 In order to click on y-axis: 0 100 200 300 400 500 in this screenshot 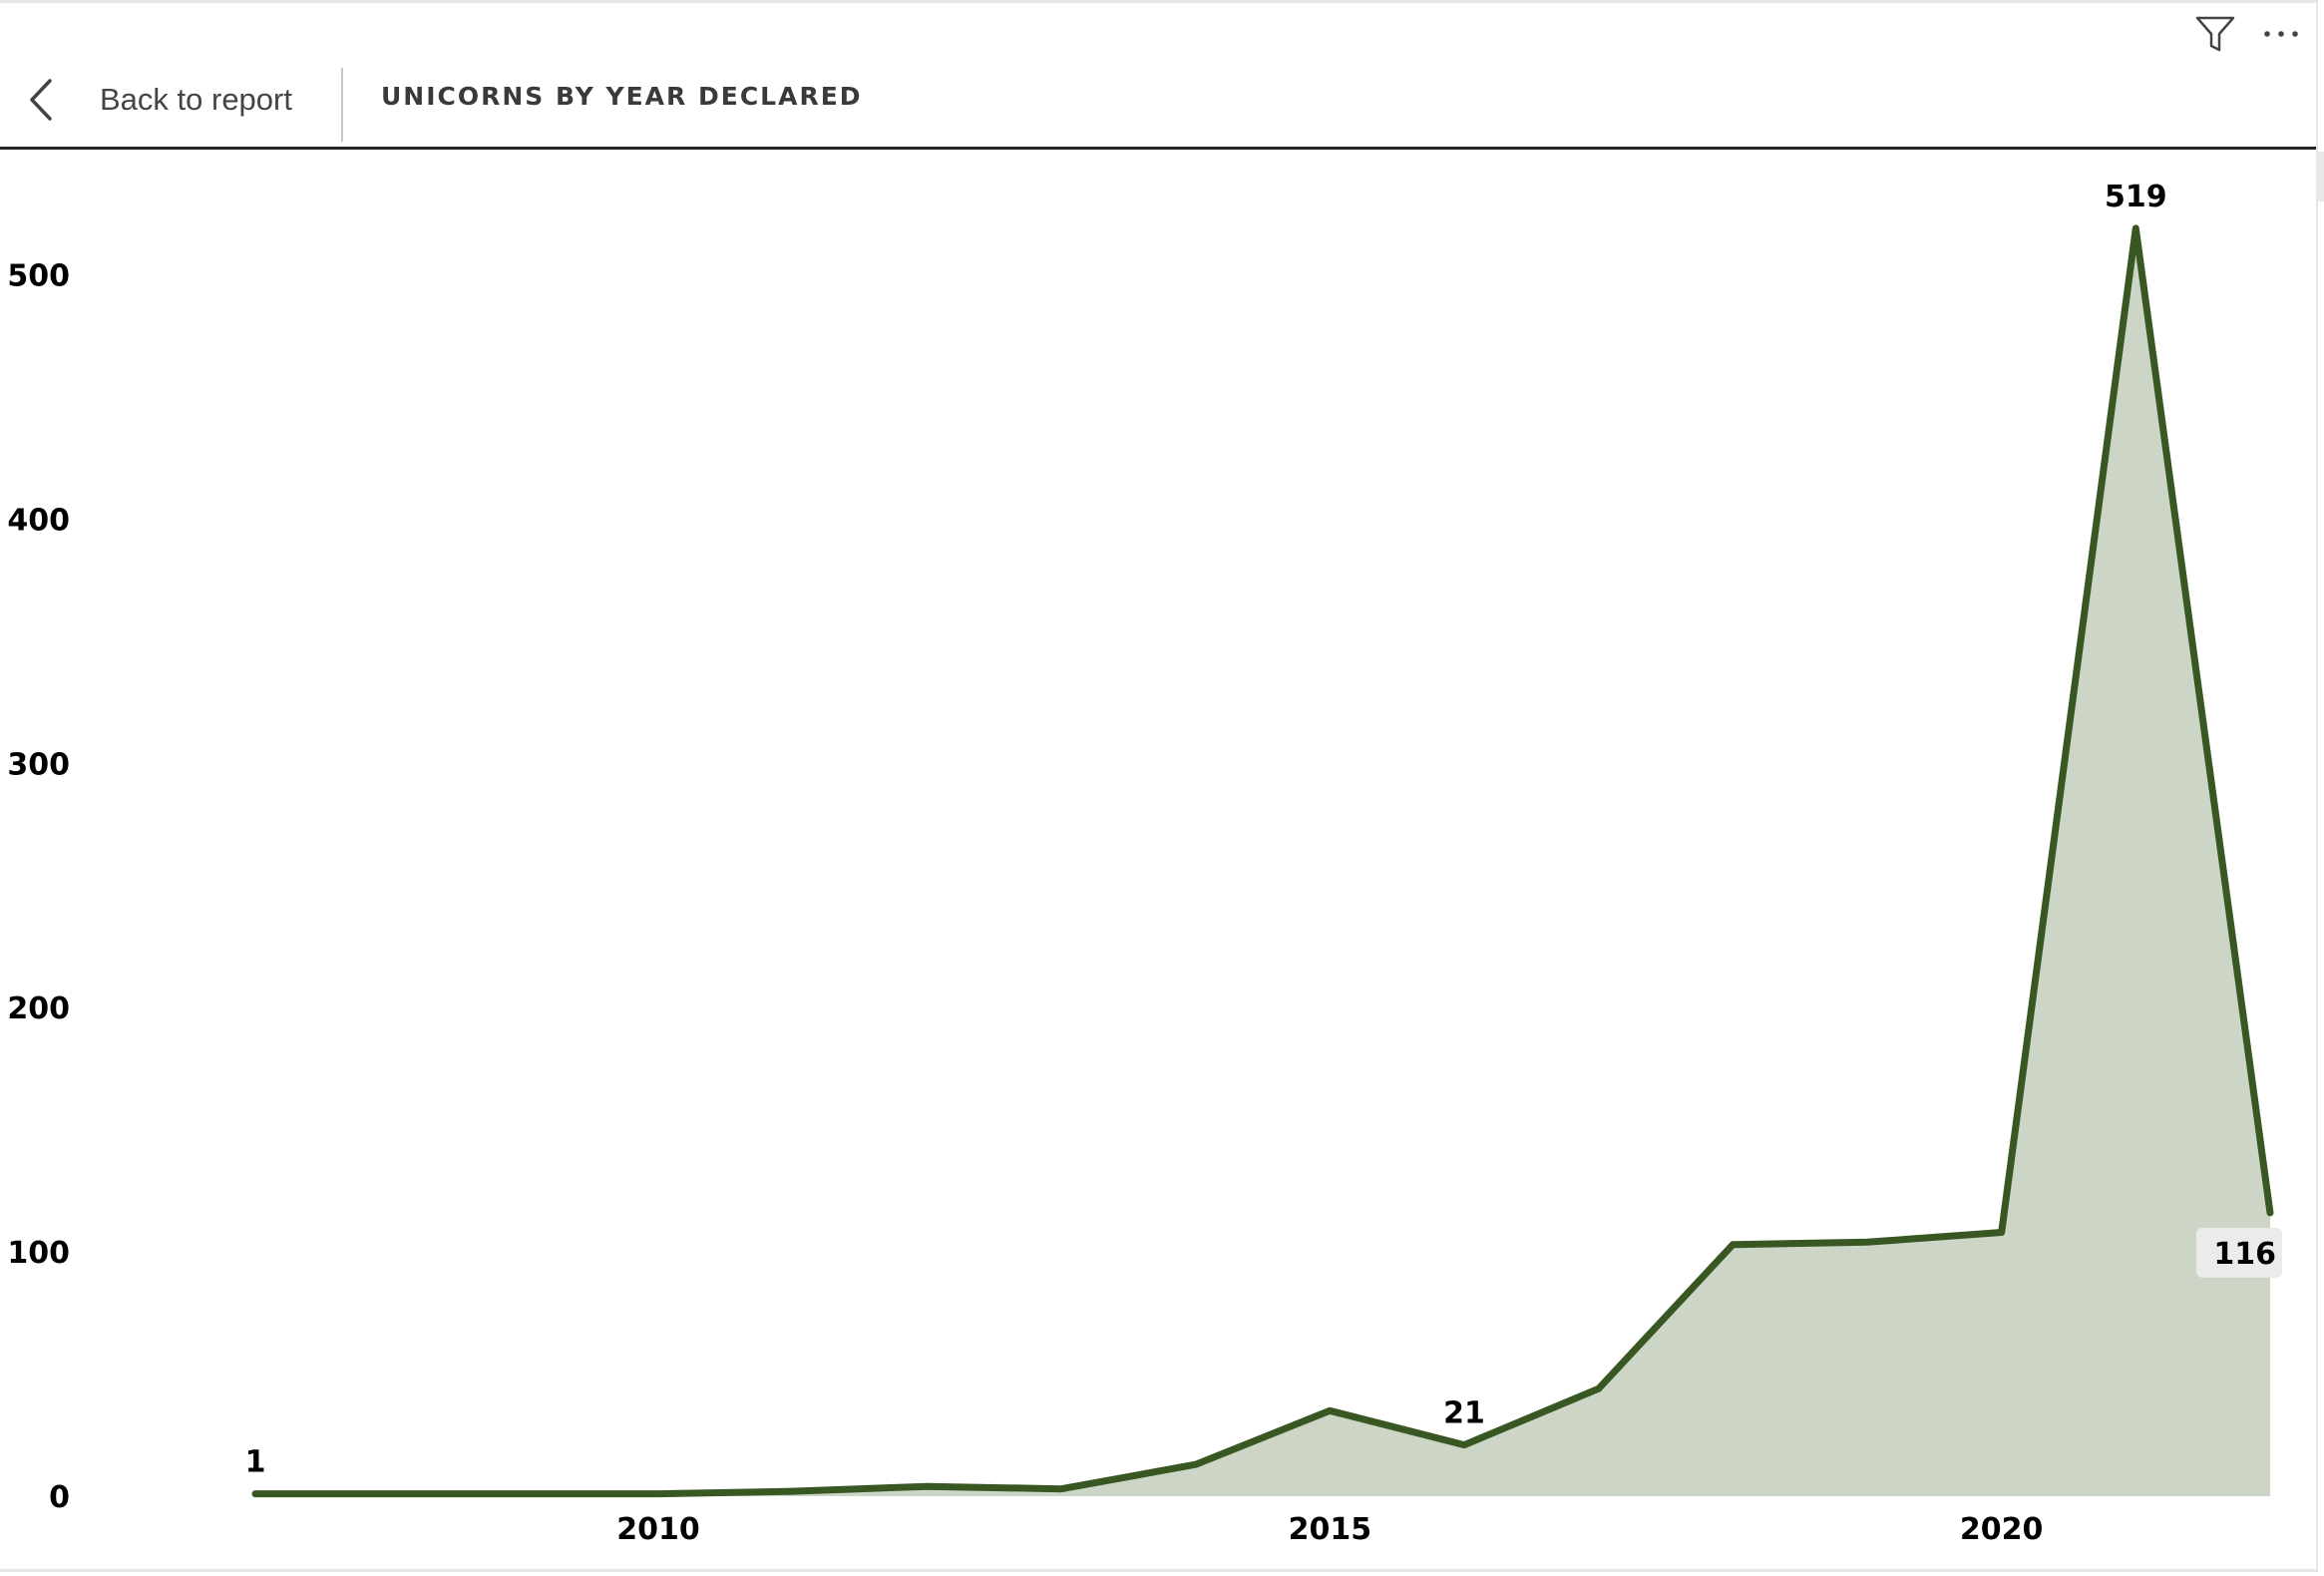, I will do `click(38, 886)`.